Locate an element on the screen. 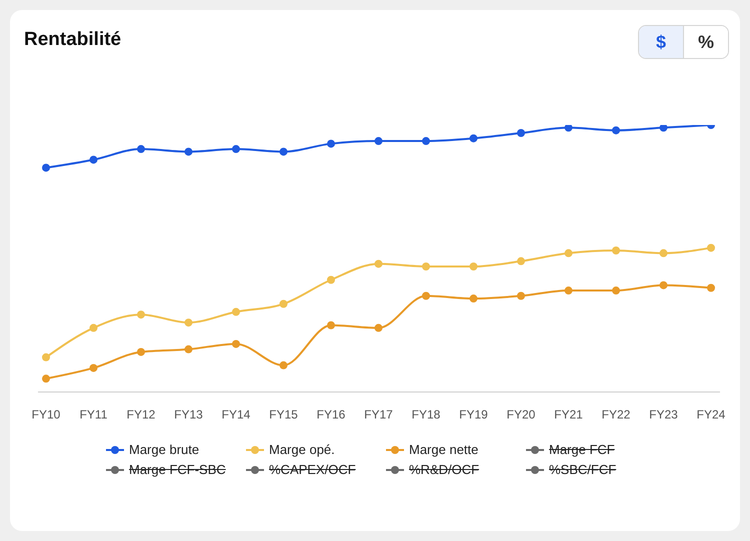  chart-title: Rentabilité is located at coordinates (73, 40).